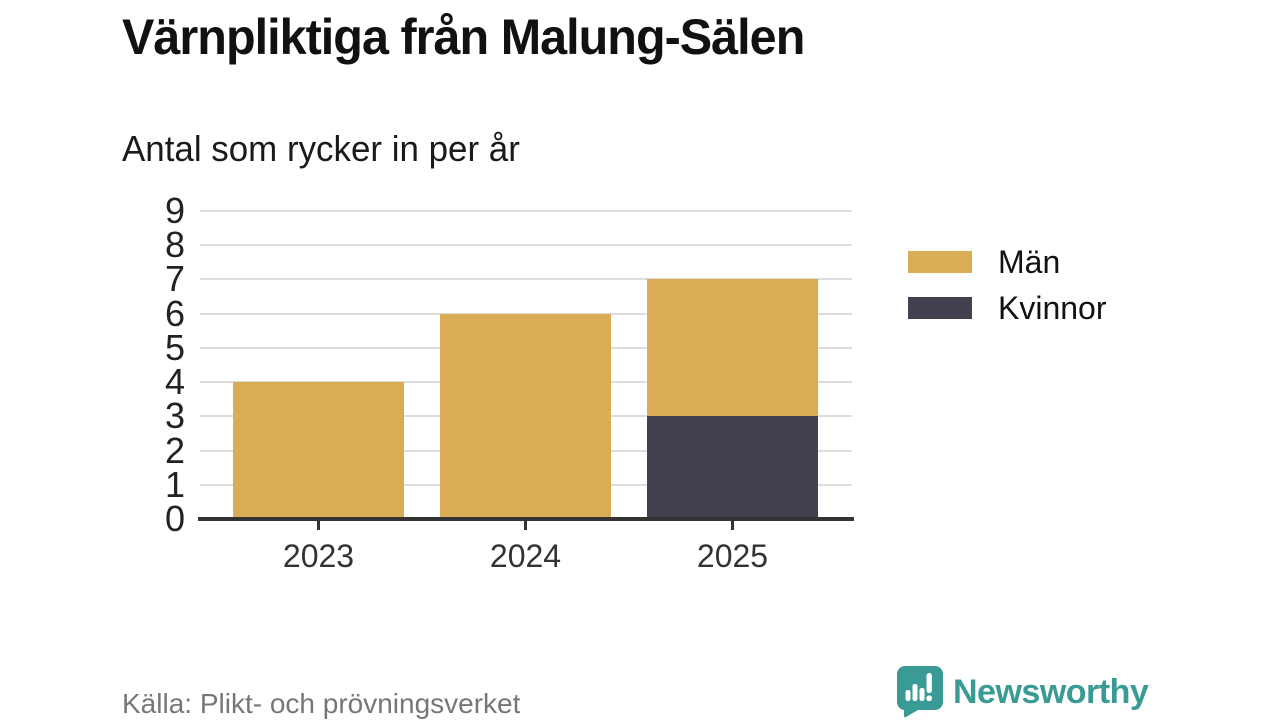 The height and width of the screenshot is (720, 1280). I want to click on newsworthy-logo: Newsworthy, so click(1022, 692).